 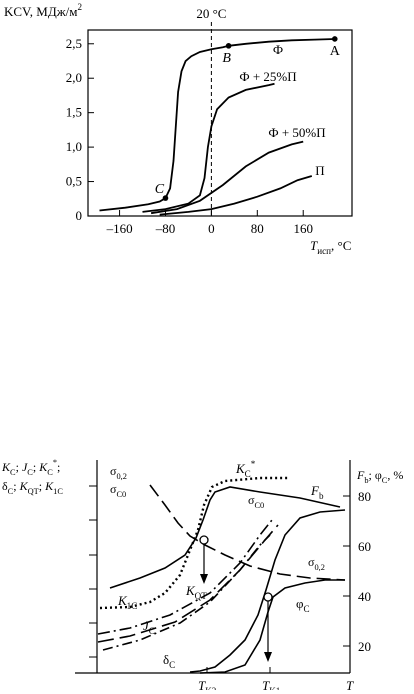 What do you see at coordinates (74, 181) in the screenshot?
I see `y-tick-label: 0,5` at bounding box center [74, 181].